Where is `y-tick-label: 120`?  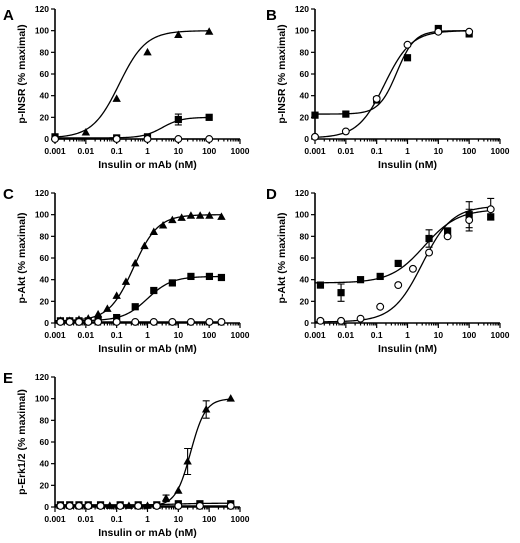
y-tick-label: 120 is located at coordinates (42, 9).